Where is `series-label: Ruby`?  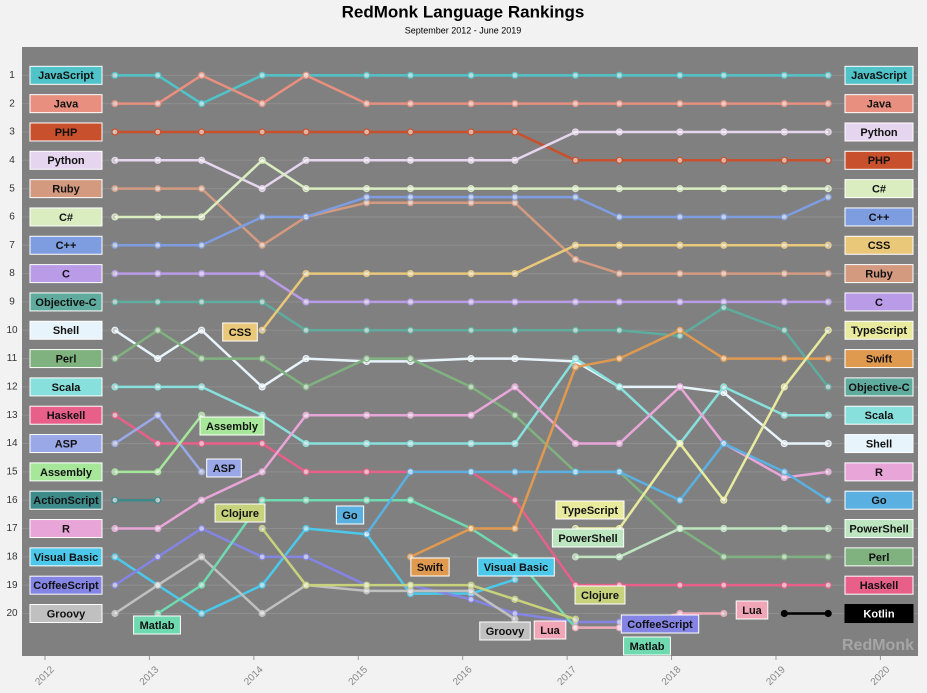
series-label: Ruby is located at coordinates (66, 190).